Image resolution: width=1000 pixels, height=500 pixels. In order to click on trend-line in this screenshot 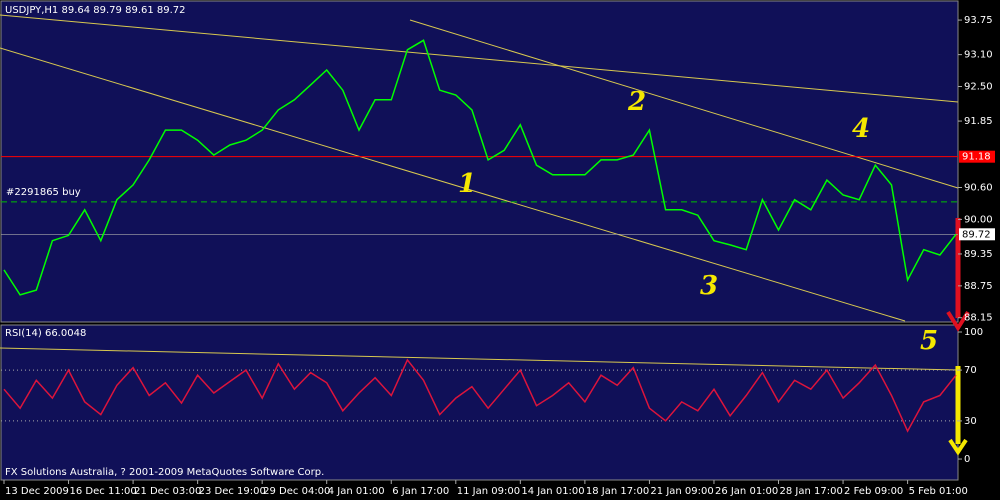, I will do `click(479, 359)`.